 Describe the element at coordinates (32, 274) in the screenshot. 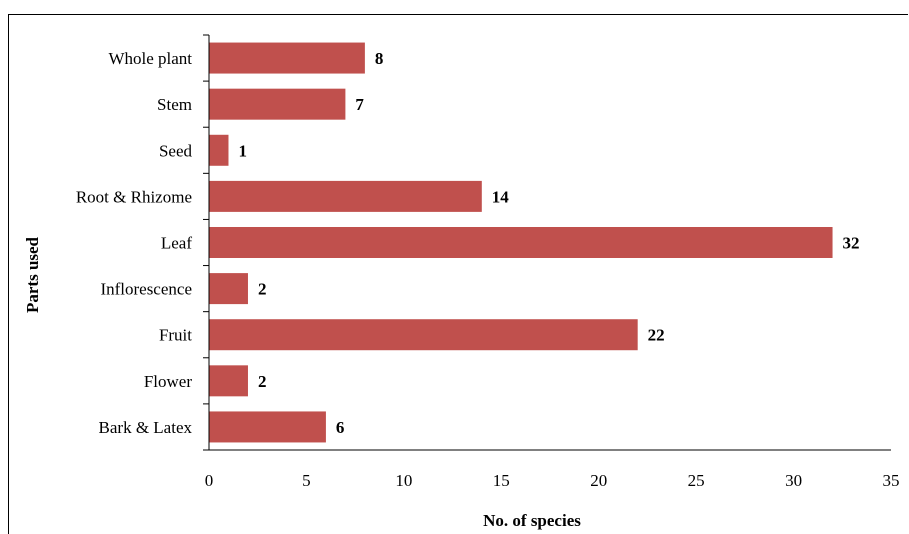

I see `y-axis-title: Parts used` at that location.